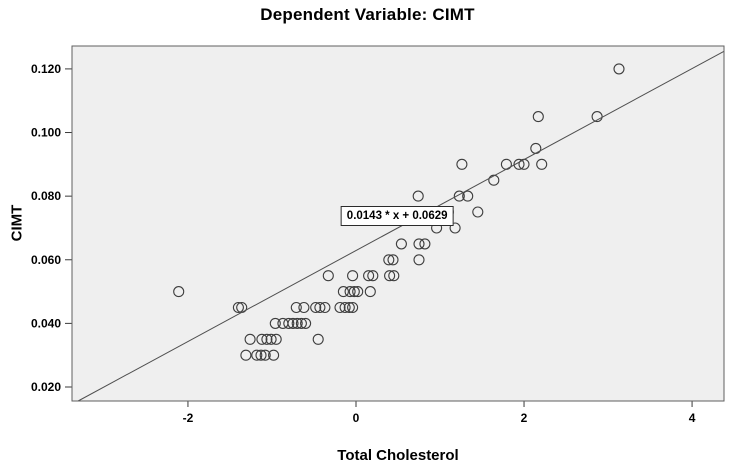  Describe the element at coordinates (46, 69) in the screenshot. I see `y-tick-label: 0.120` at that location.